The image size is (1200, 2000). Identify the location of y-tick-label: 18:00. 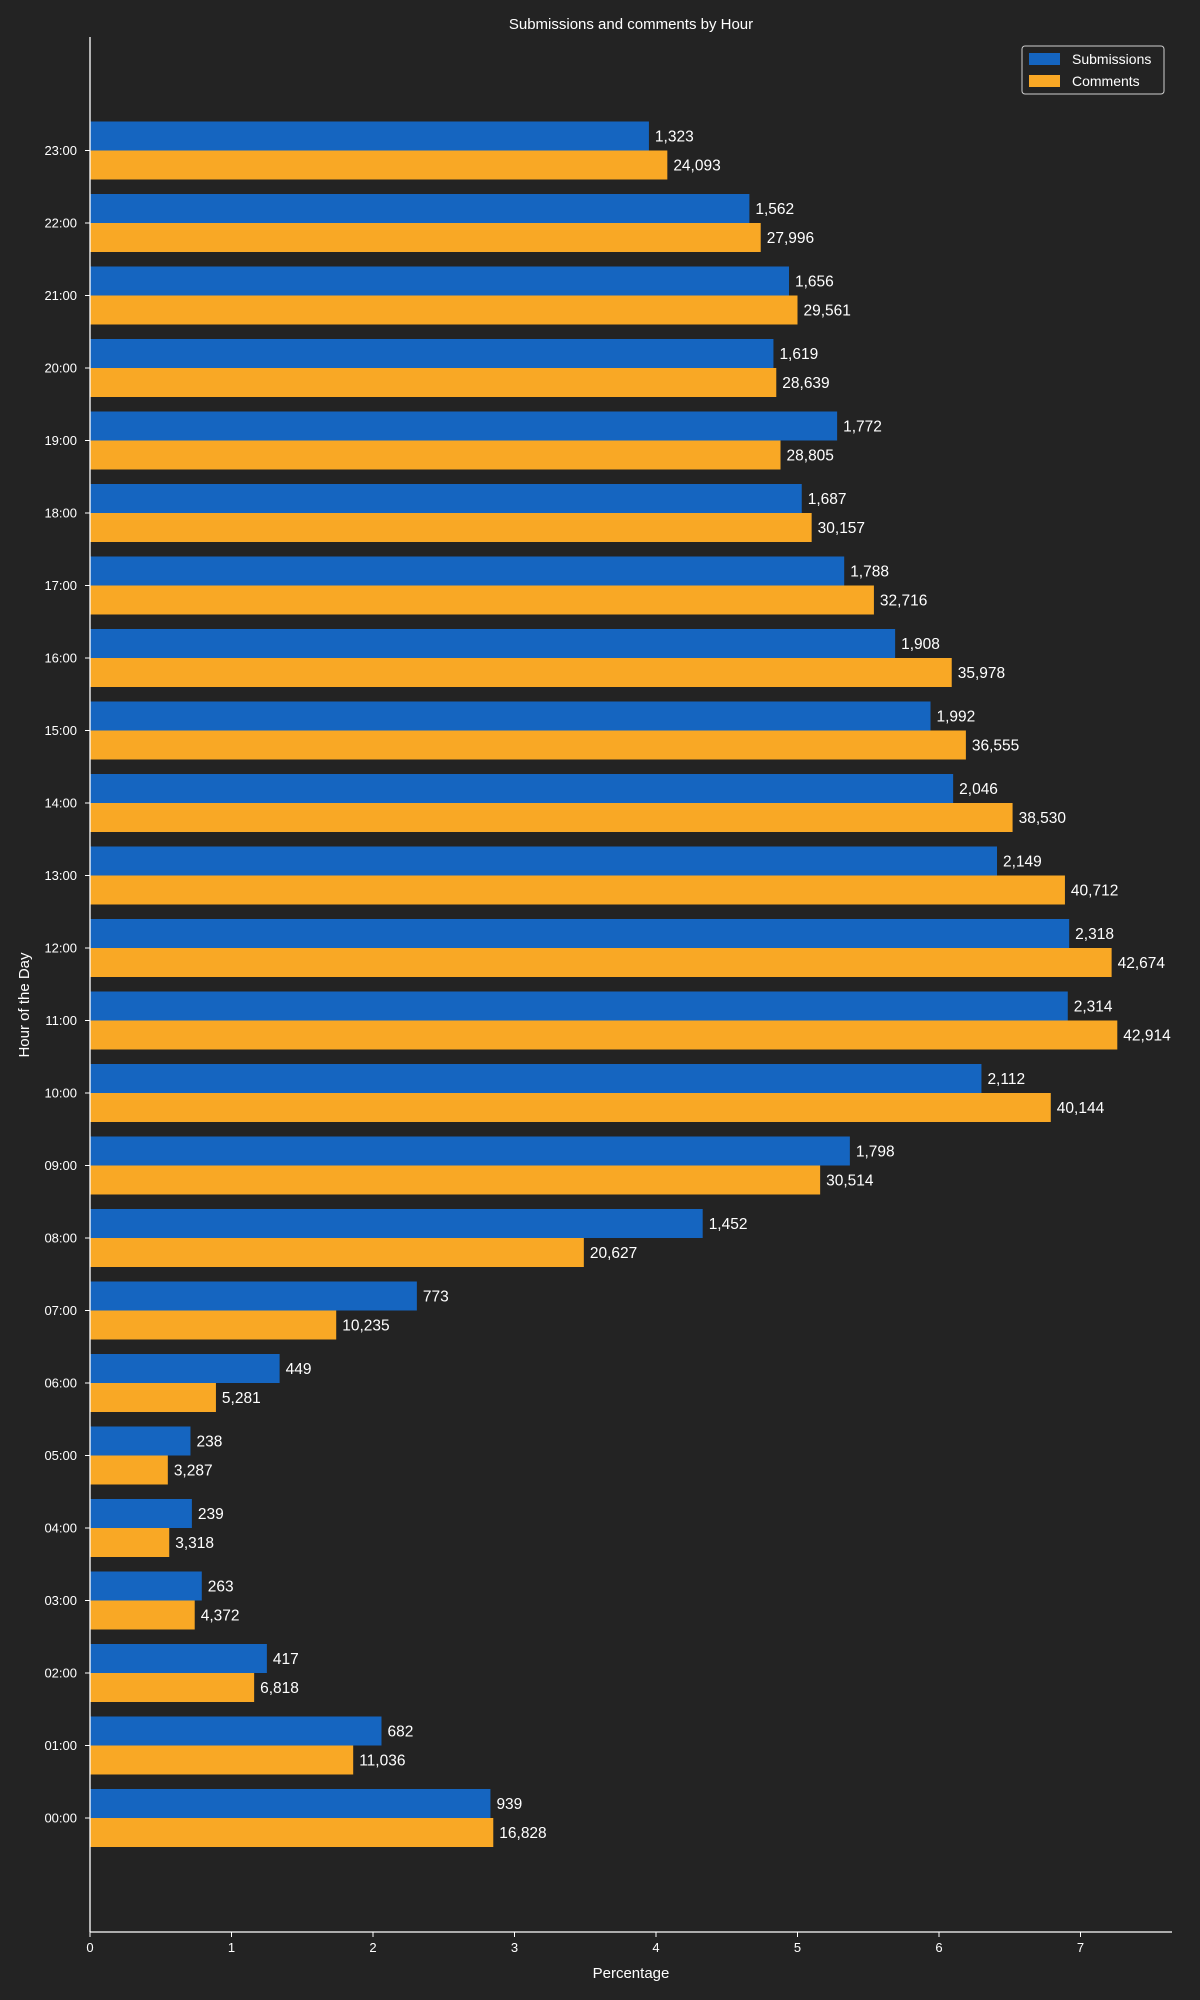
(60, 513).